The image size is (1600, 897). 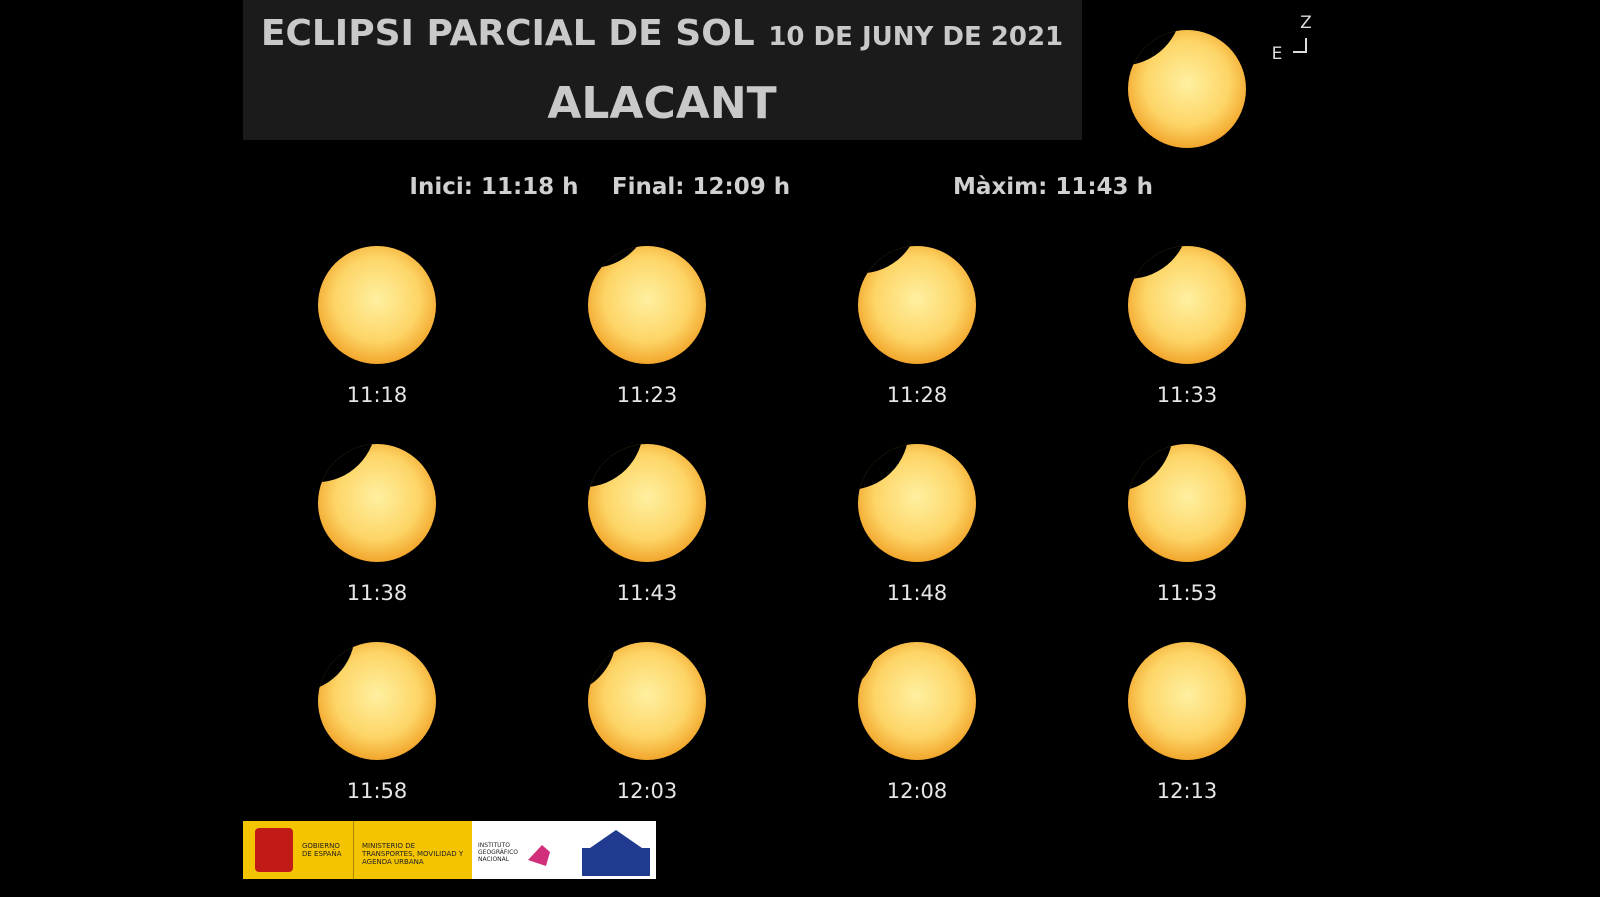 I want to click on compass-north: Z, so click(x=1306, y=23).